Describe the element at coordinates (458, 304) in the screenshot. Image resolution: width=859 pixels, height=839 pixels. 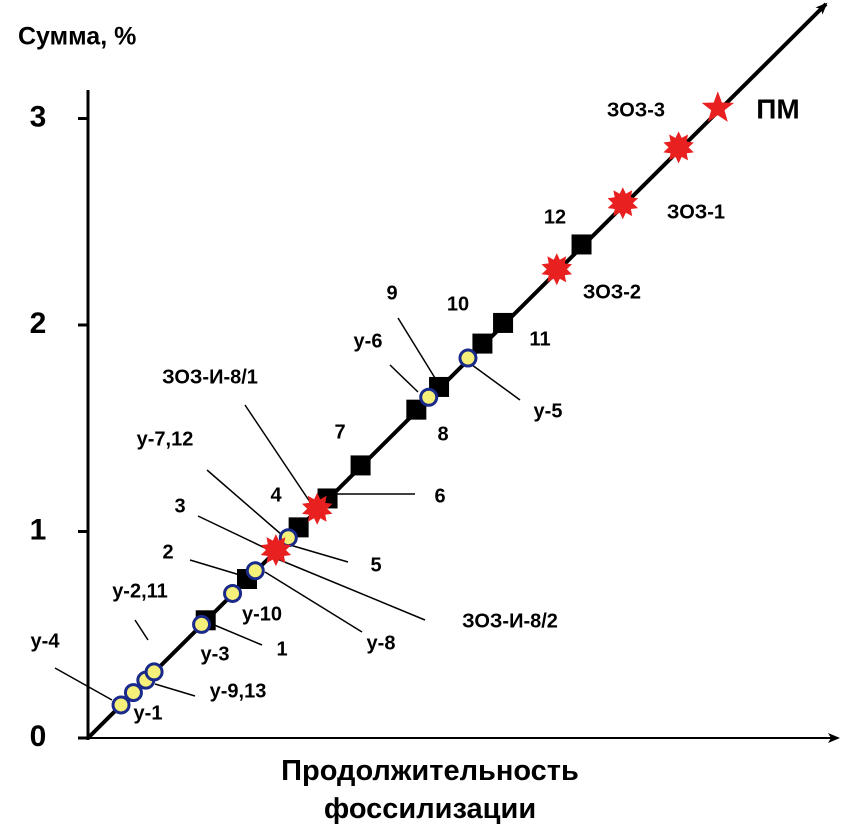
I see `point-label: 10` at that location.